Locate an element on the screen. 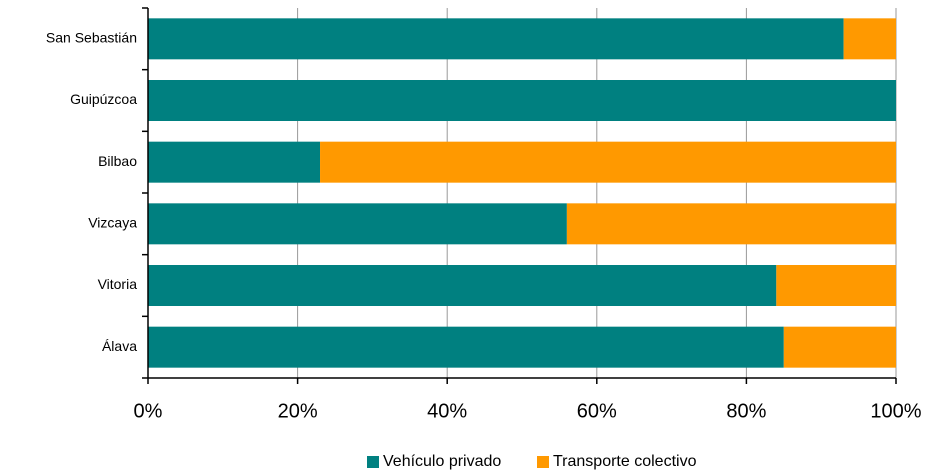 Image resolution: width=931 pixels, height=475 pixels. x-tick-label: 0% is located at coordinates (148, 411).